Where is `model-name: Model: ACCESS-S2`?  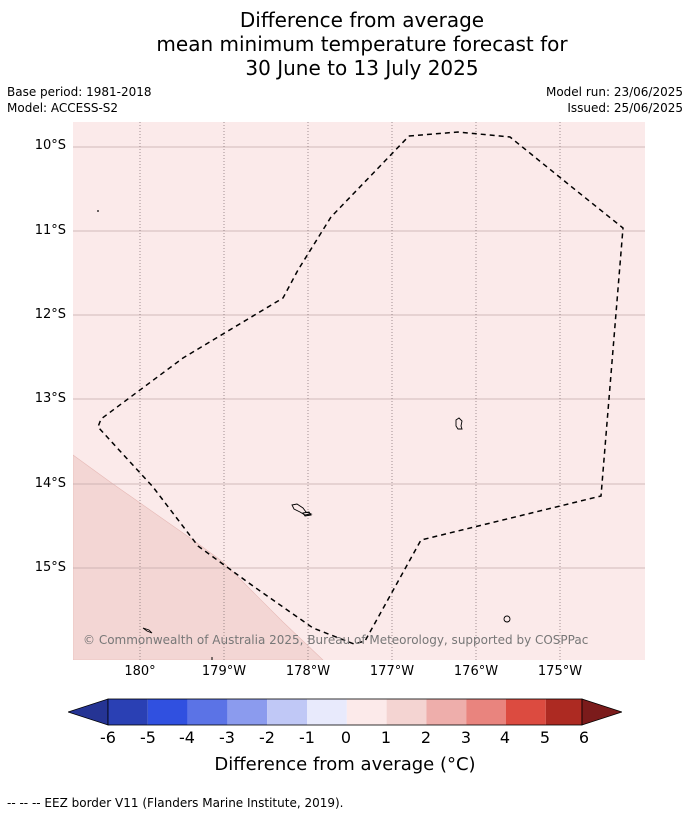 model-name: Model: ACCESS-S2 is located at coordinates (63, 108).